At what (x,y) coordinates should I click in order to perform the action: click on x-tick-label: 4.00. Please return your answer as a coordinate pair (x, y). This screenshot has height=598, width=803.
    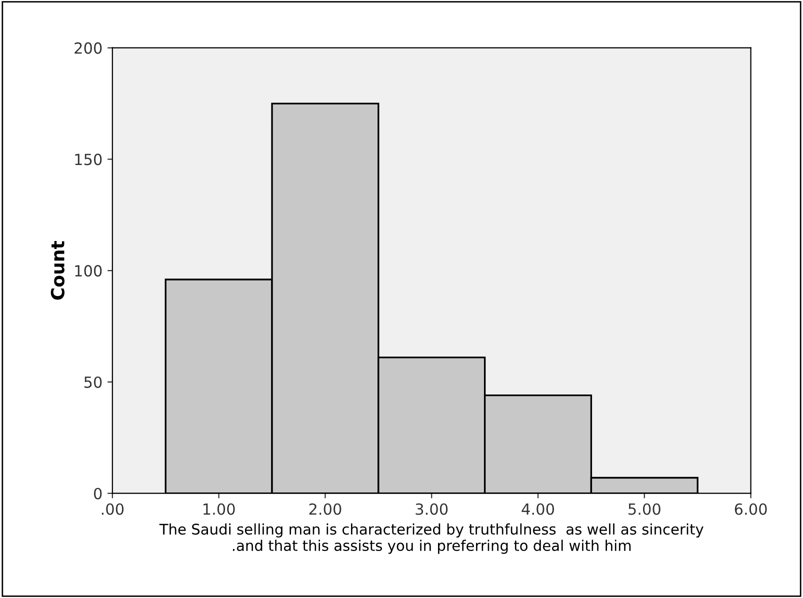
    Looking at the image, I should click on (538, 509).